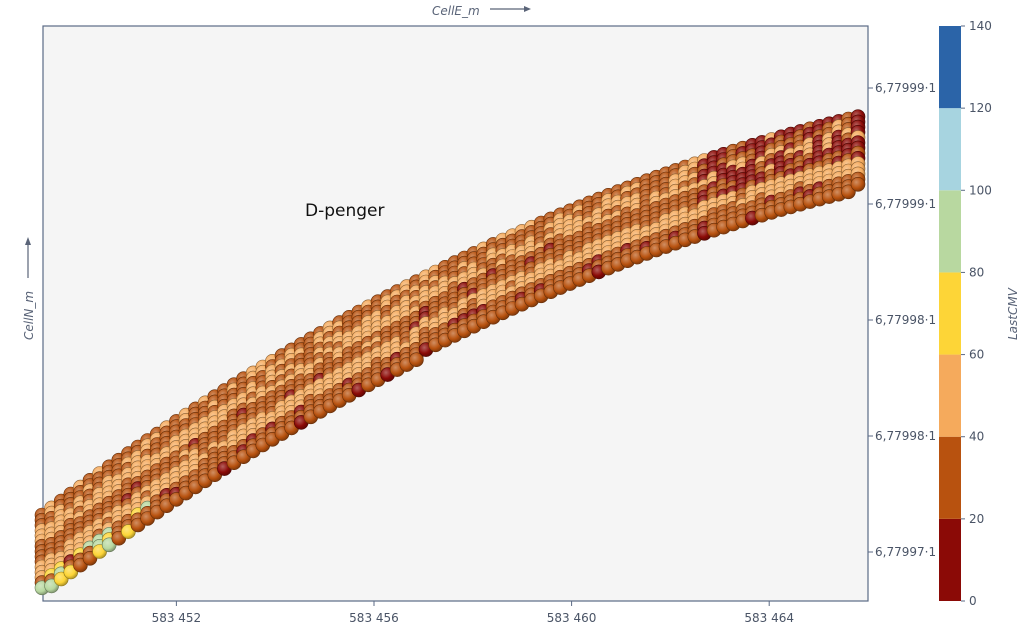  What do you see at coordinates (29, 315) in the screenshot?
I see `y-axis-title: CellN_m` at bounding box center [29, 315].